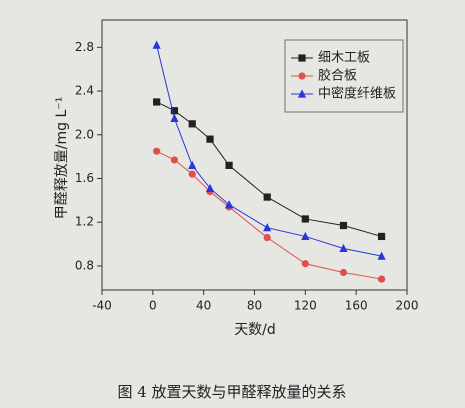 The height and width of the screenshot is (408, 465). What do you see at coordinates (84, 222) in the screenshot?
I see `y-tick-label: 1.2` at bounding box center [84, 222].